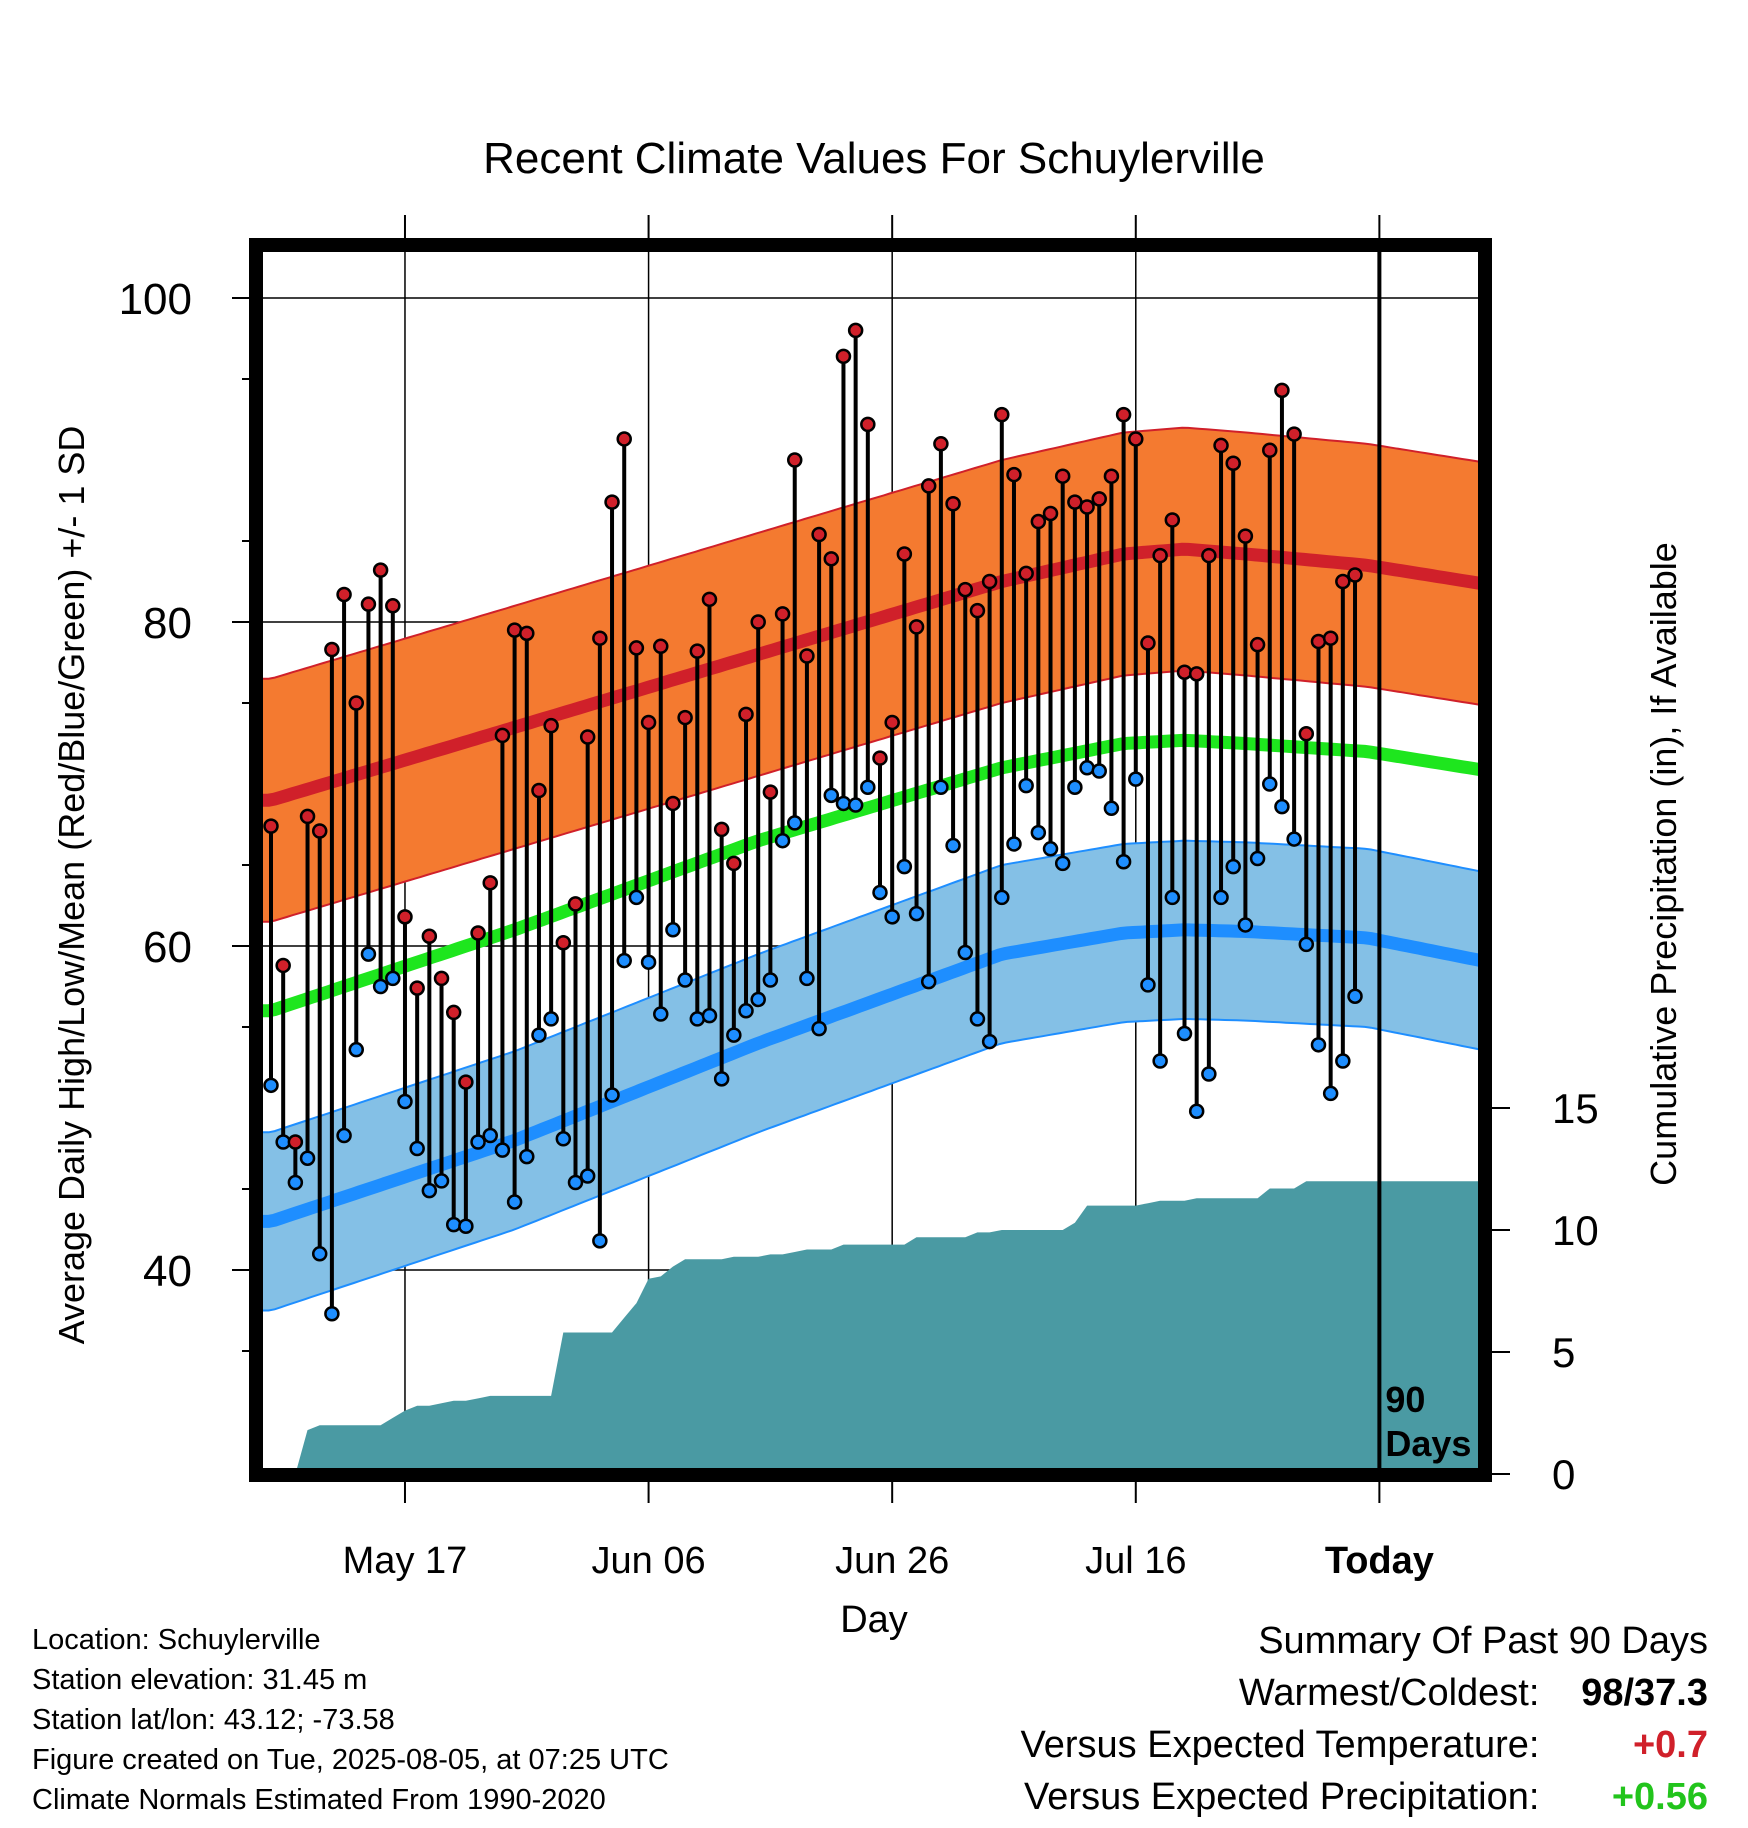 The image size is (1748, 1828). Describe the element at coordinates (213, 1720) in the screenshot. I see `latlon-text: Station lat/lon: 43.12; -73.58` at that location.